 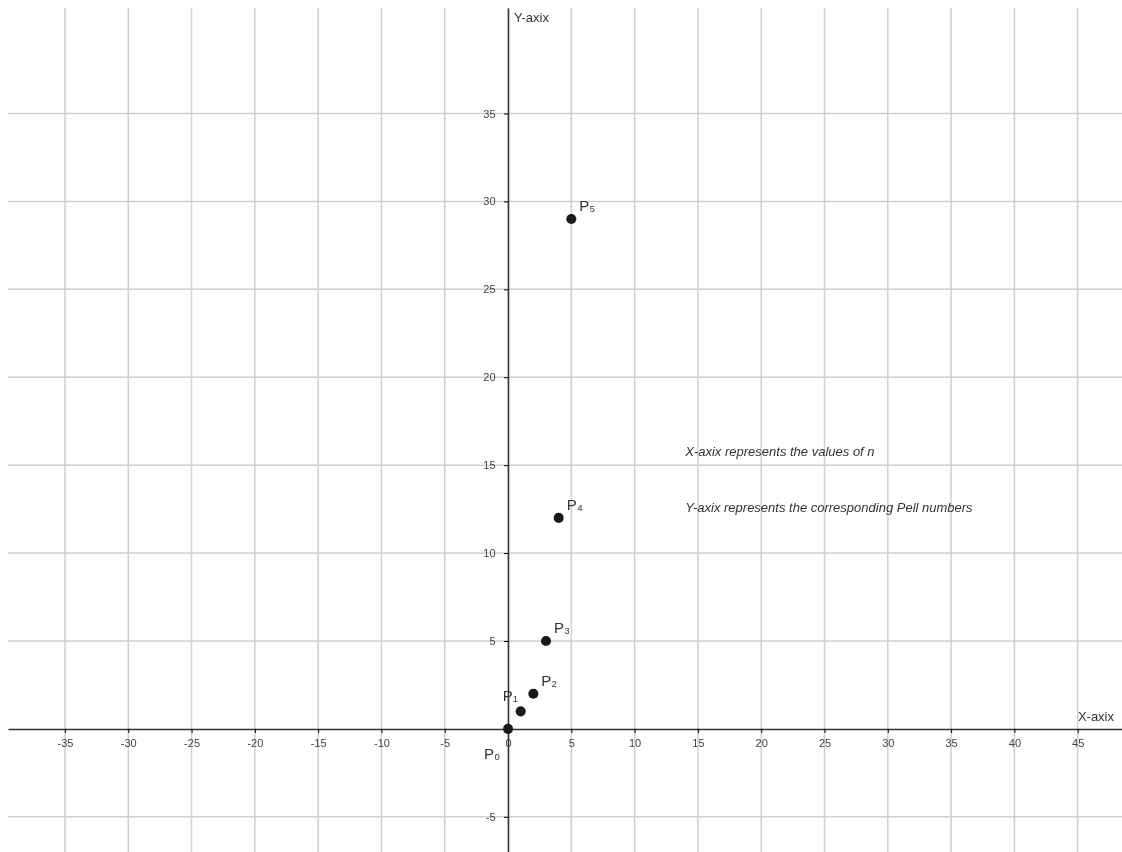 What do you see at coordinates (445, 742) in the screenshot?
I see `x-tick-label: -5` at bounding box center [445, 742].